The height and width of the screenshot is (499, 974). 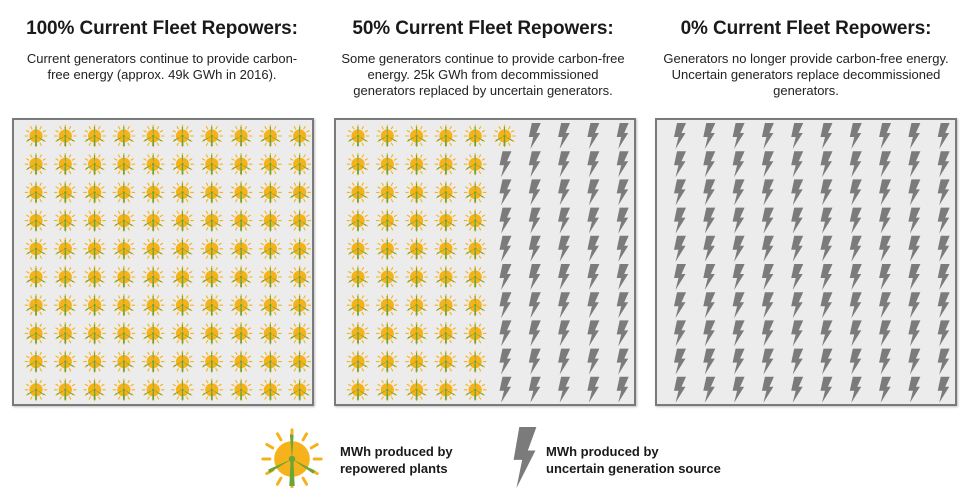 I want to click on panel-description-line: generators., so click(x=806, y=90).